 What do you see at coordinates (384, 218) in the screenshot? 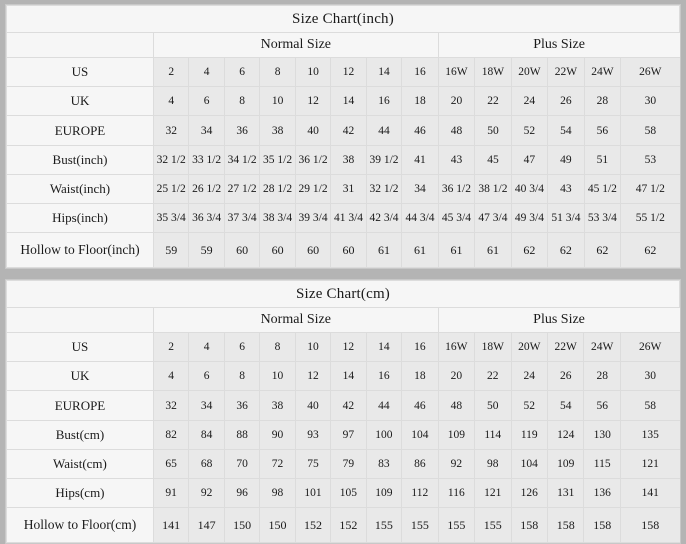
I see `data-cell: 42 3/4` at bounding box center [384, 218].